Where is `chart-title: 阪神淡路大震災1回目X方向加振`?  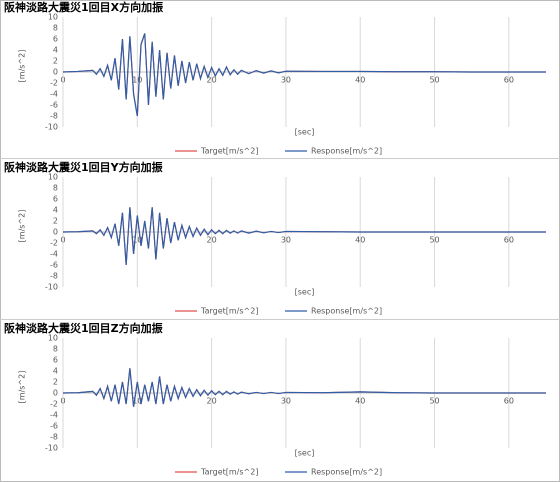 chart-title: 阪神淡路大震災1回目X方向加振 is located at coordinates (83, 7).